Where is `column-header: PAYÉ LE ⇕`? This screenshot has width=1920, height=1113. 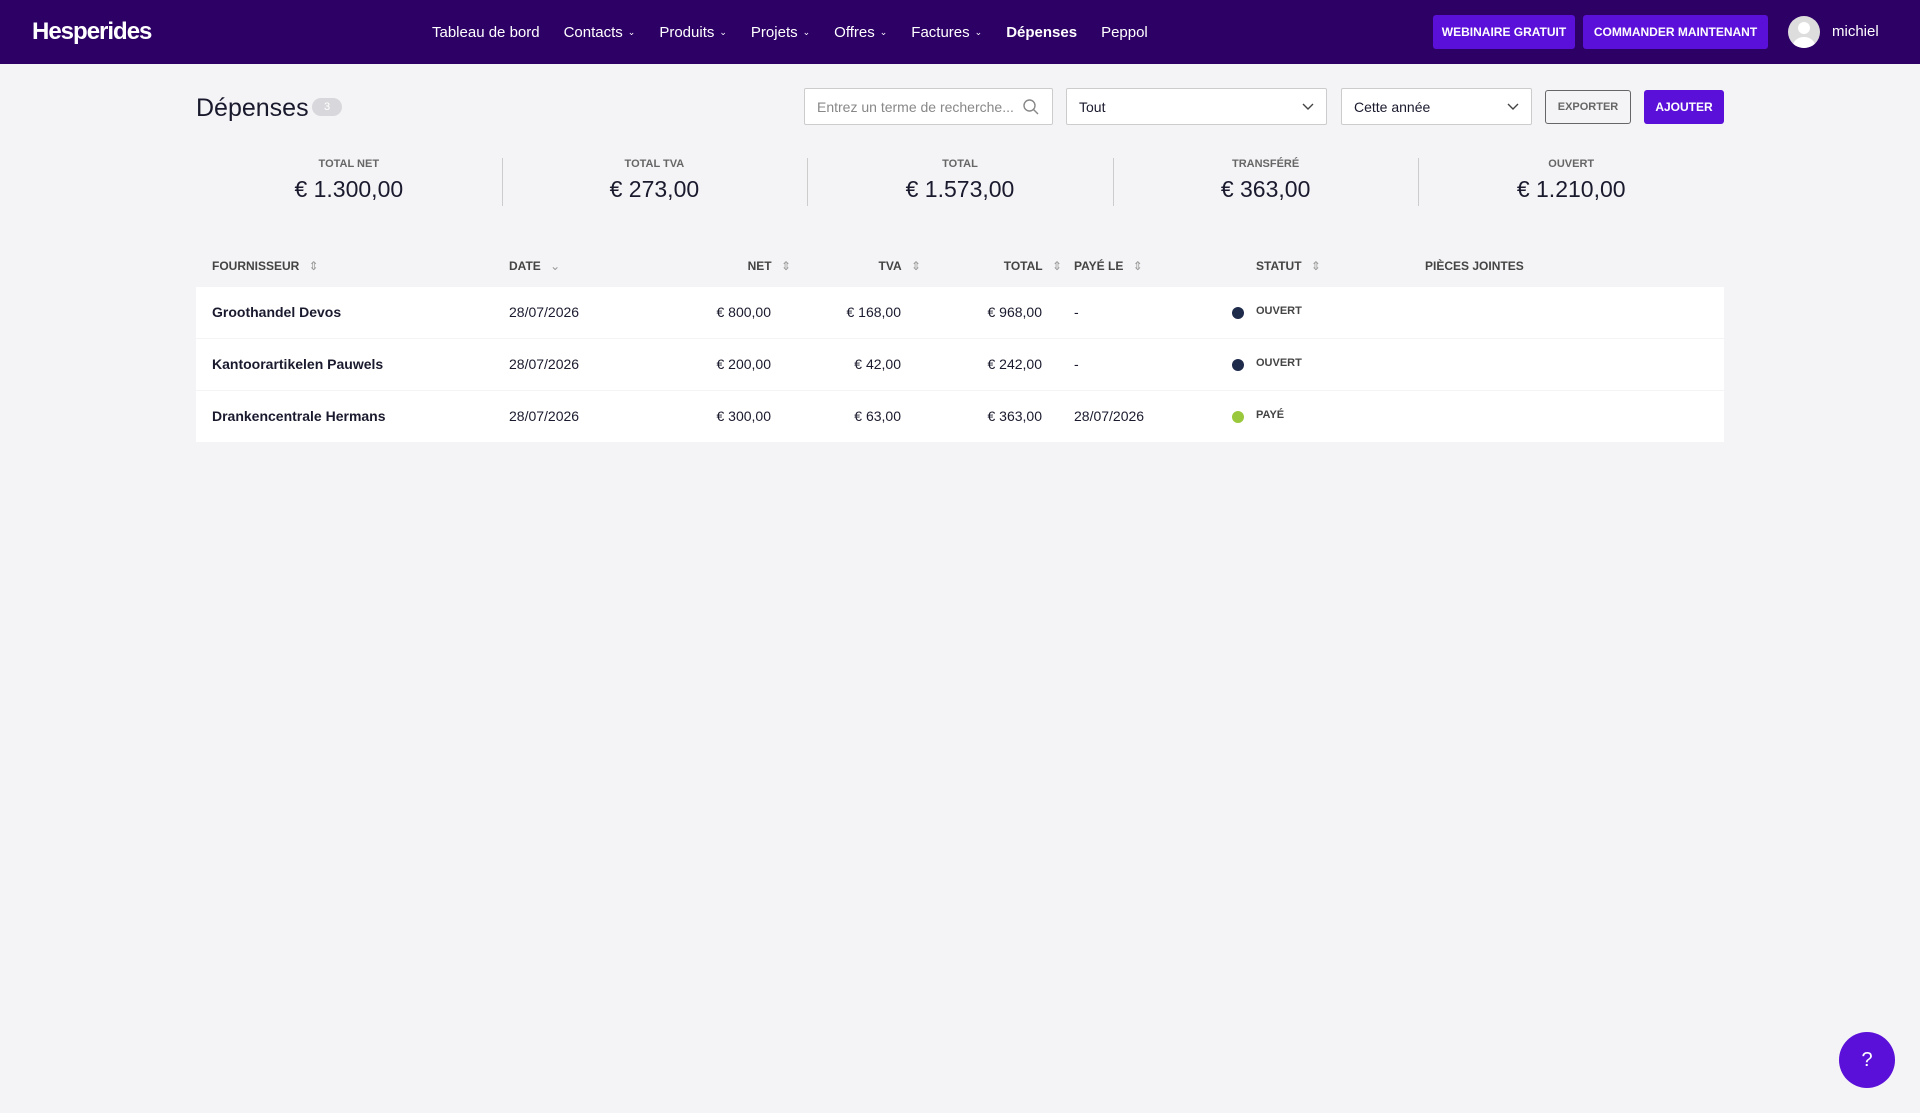
column-header: PAYÉ LE ⇕ is located at coordinates (1108, 266).